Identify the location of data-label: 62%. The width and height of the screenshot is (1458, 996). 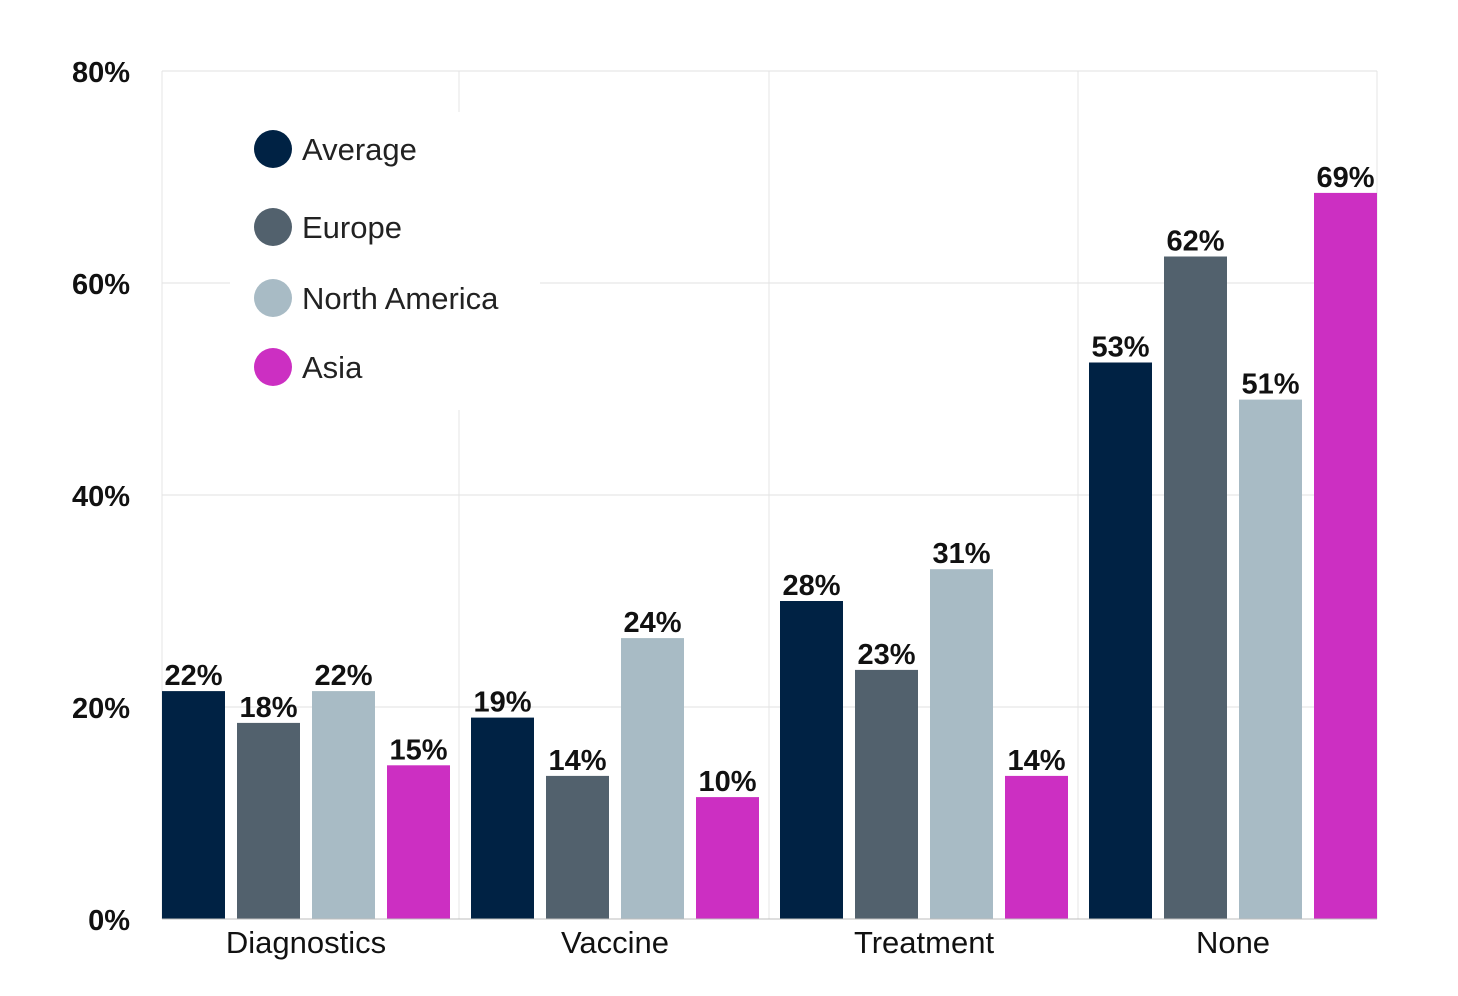
(1195, 242).